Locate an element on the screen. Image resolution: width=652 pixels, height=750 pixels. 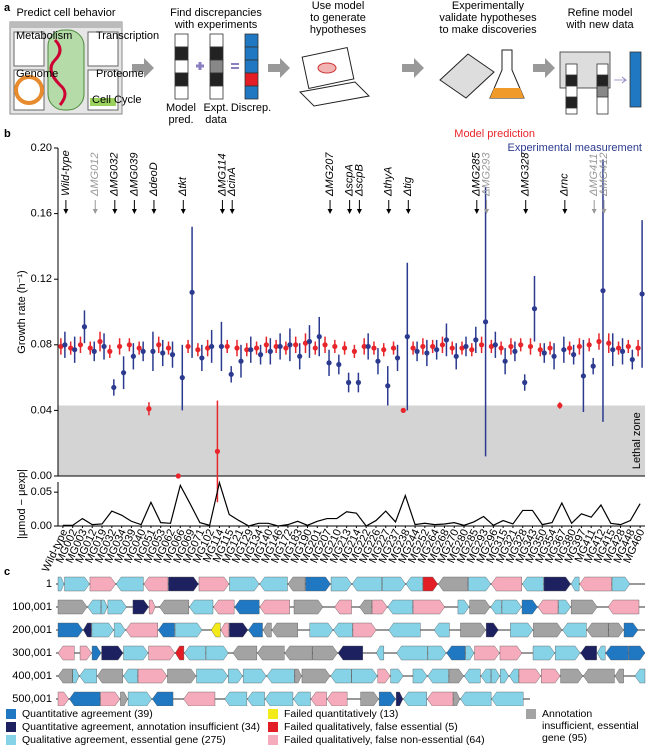
knockout-label: ΔscpB is located at coordinates (359, 180).